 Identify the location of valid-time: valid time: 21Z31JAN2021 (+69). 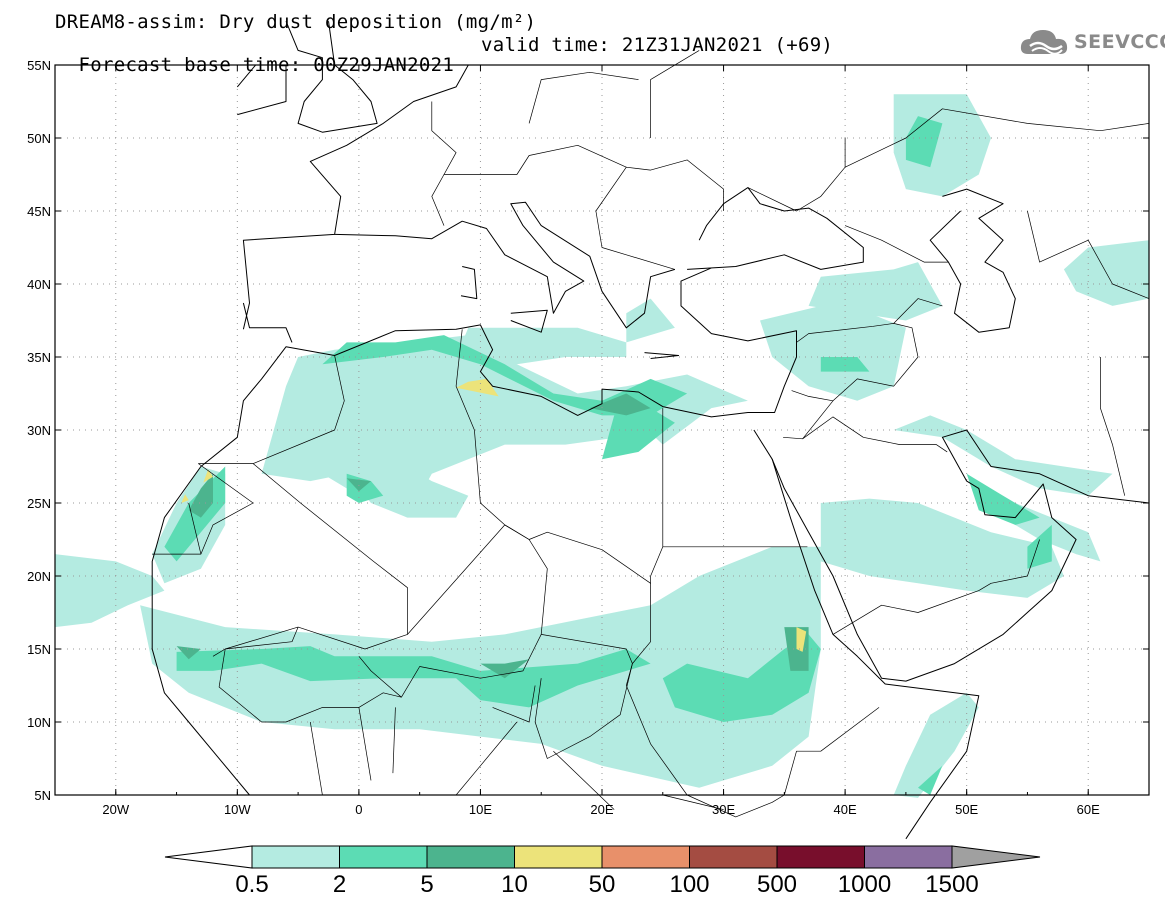
(657, 45).